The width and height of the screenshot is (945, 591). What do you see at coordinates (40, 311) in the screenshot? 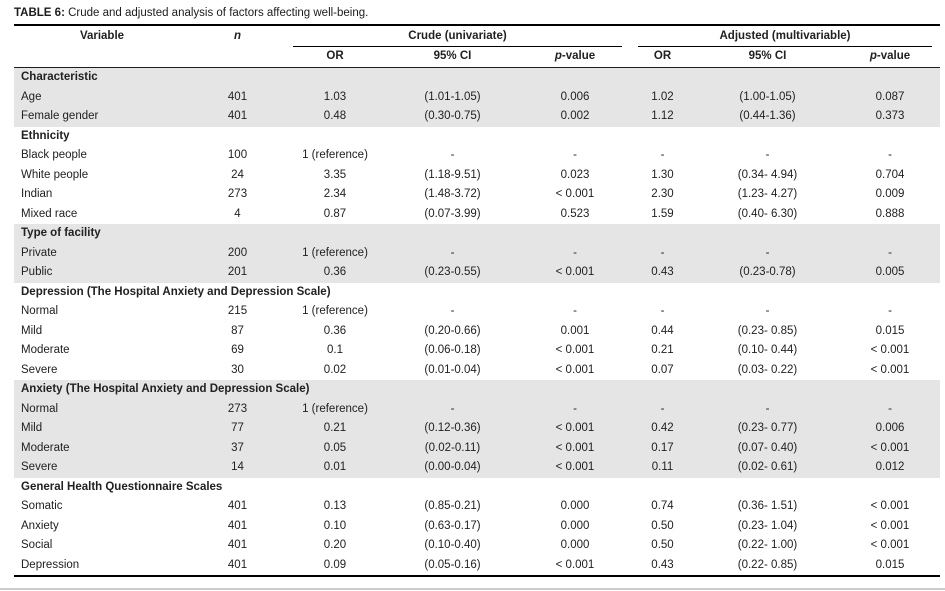
I see `variable-cell: Normal` at bounding box center [40, 311].